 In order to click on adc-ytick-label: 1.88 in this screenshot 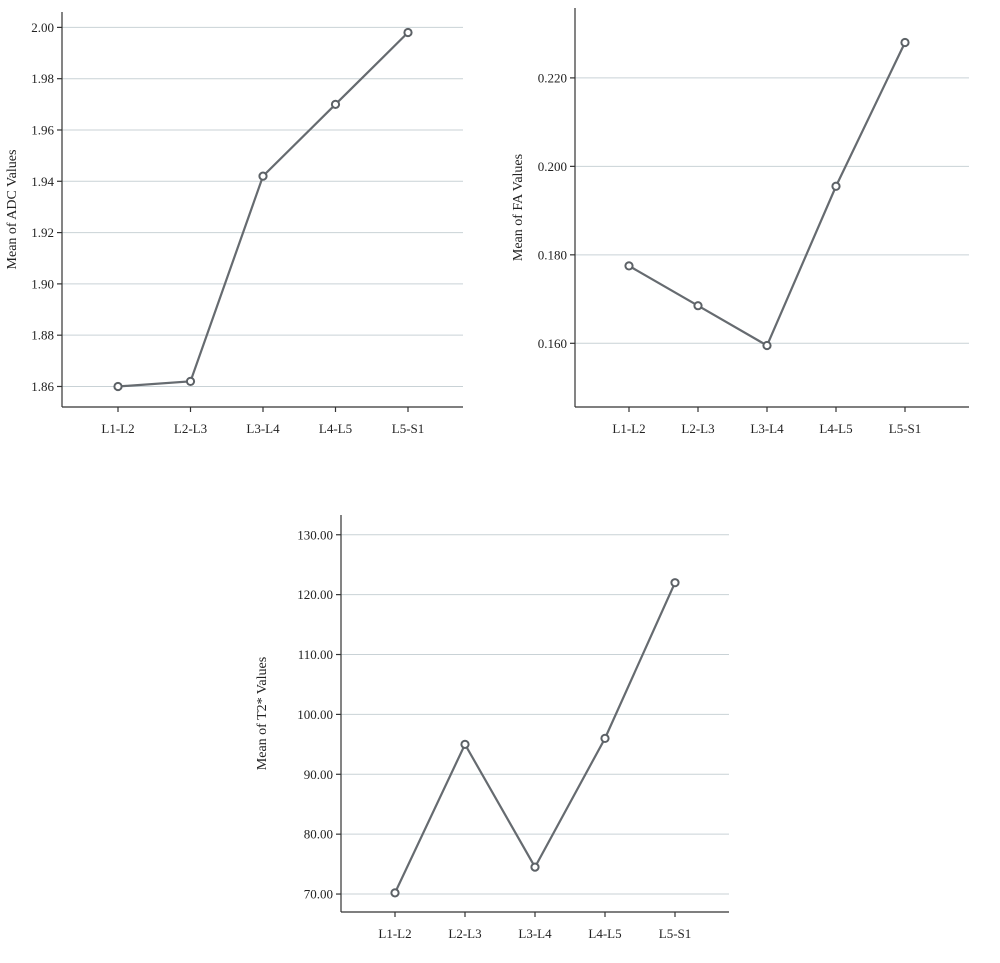, I will do `click(42, 335)`.